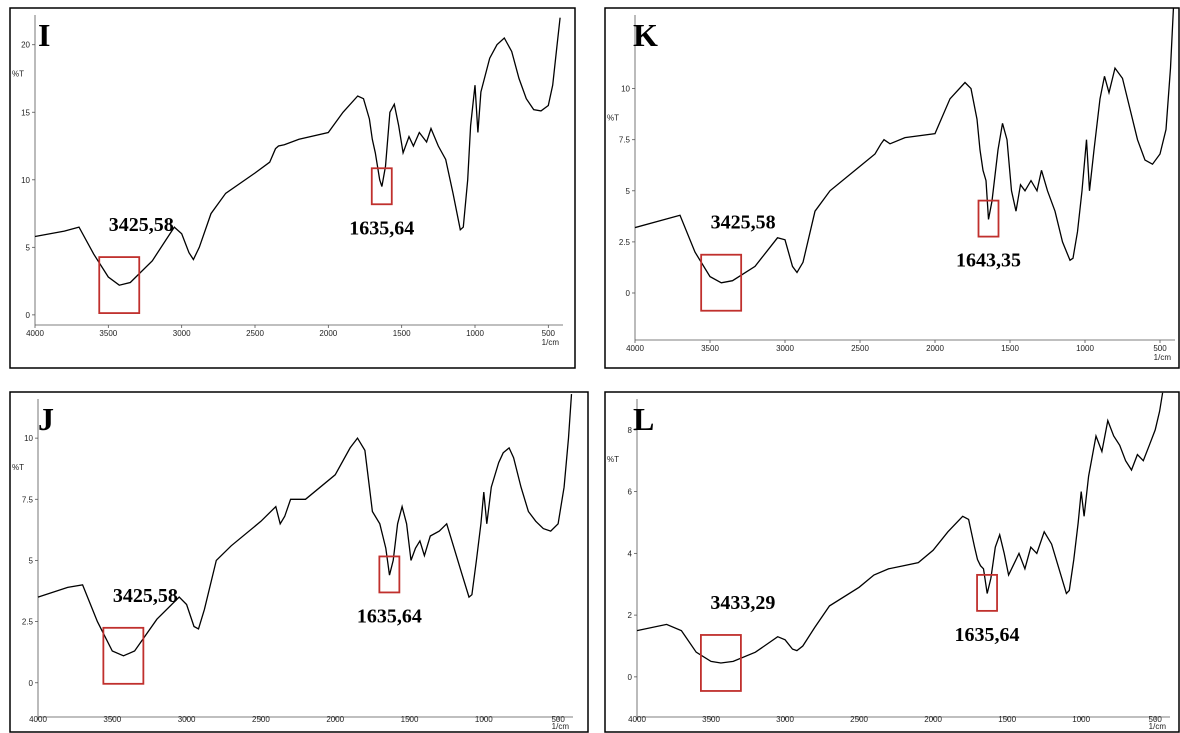 This screenshot has width=1180, height=733. I want to click on panel-label: J, so click(46, 419).